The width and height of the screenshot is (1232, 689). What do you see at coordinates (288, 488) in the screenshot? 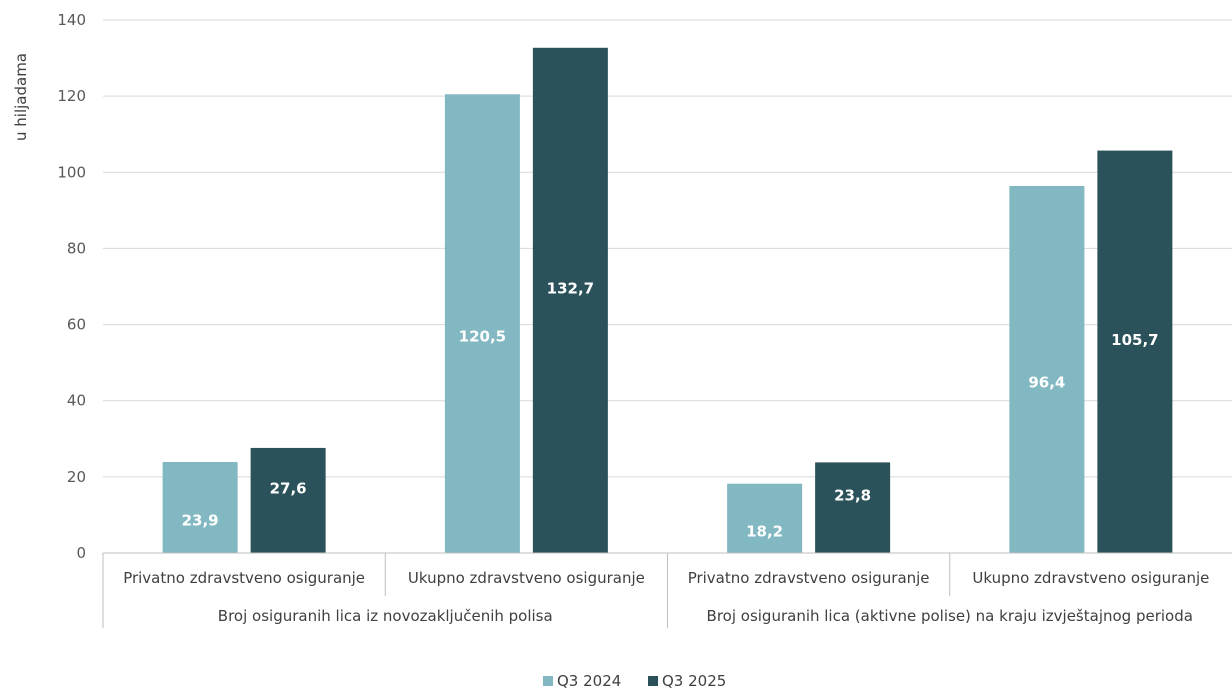
I see `data-label: 27,6` at bounding box center [288, 488].